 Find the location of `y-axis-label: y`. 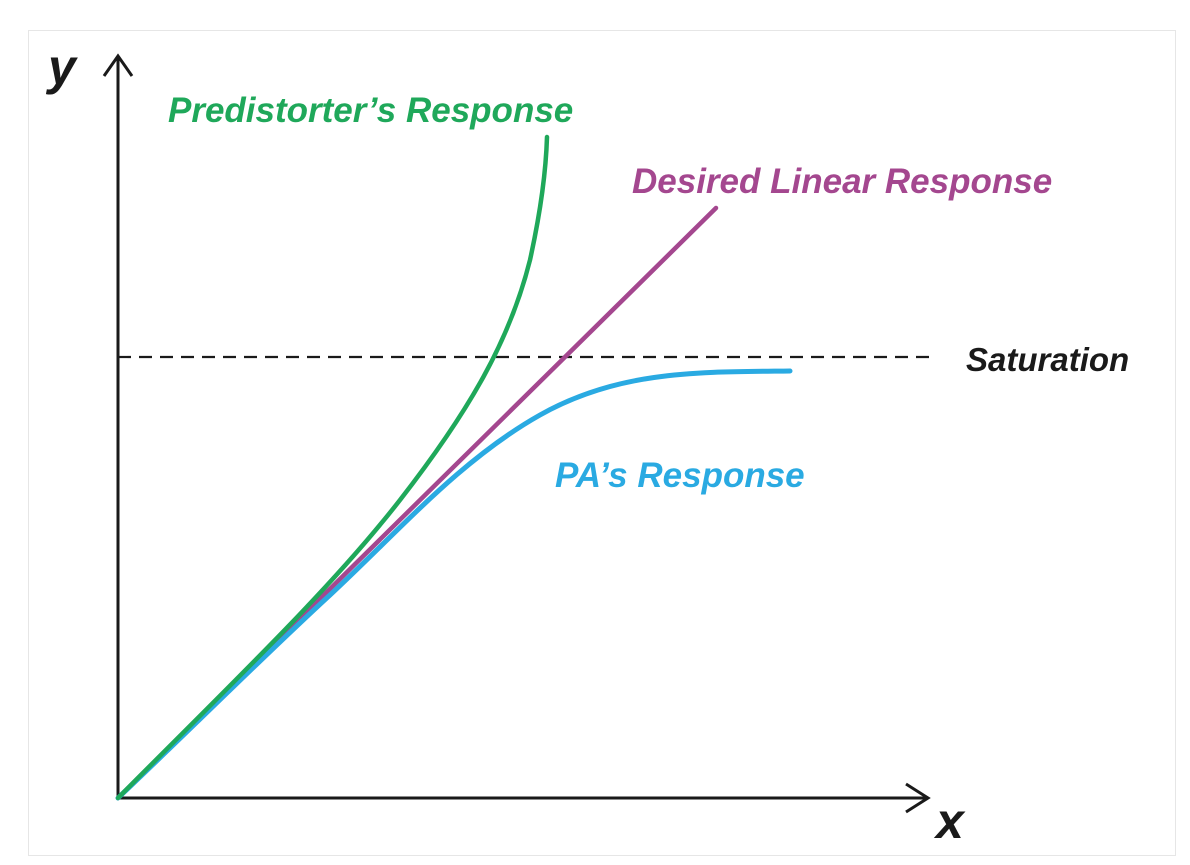

y-axis-label: y is located at coordinates (61, 67).